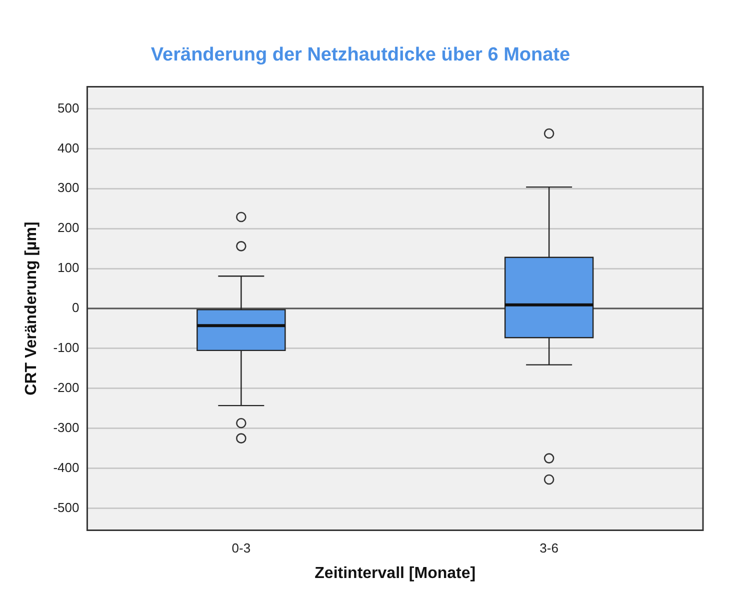 This screenshot has width=731, height=605. What do you see at coordinates (66, 467) in the screenshot?
I see `y-tick-label: -400` at bounding box center [66, 467].